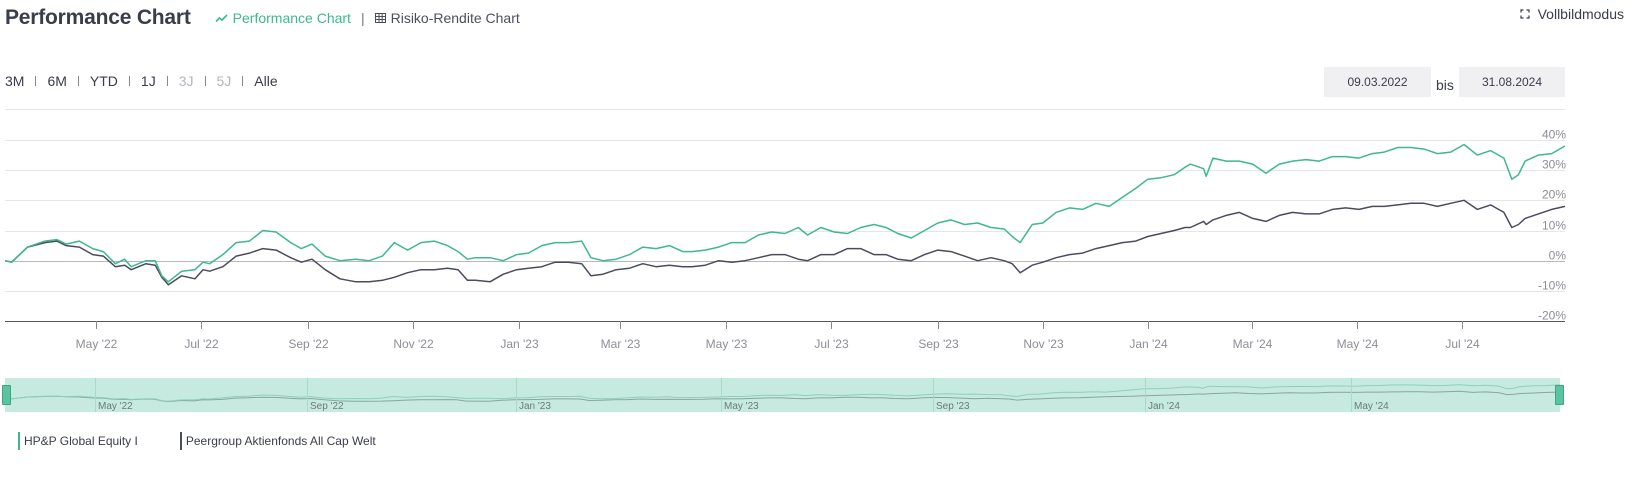 The image size is (1648, 484). Describe the element at coordinates (327, 406) in the screenshot. I see `navigator-tick-label: Sep '22` at that location.